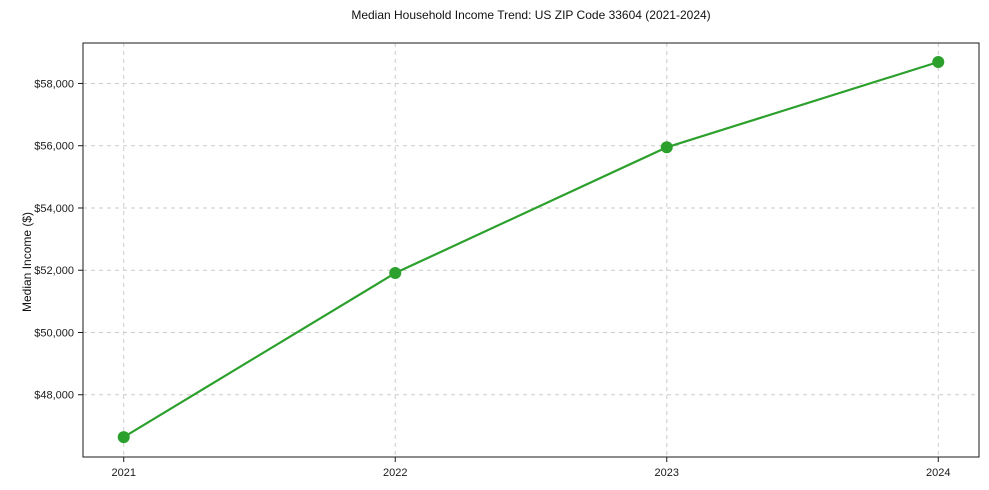  Describe the element at coordinates (667, 473) in the screenshot. I see `x-tick-label: 2023` at that location.